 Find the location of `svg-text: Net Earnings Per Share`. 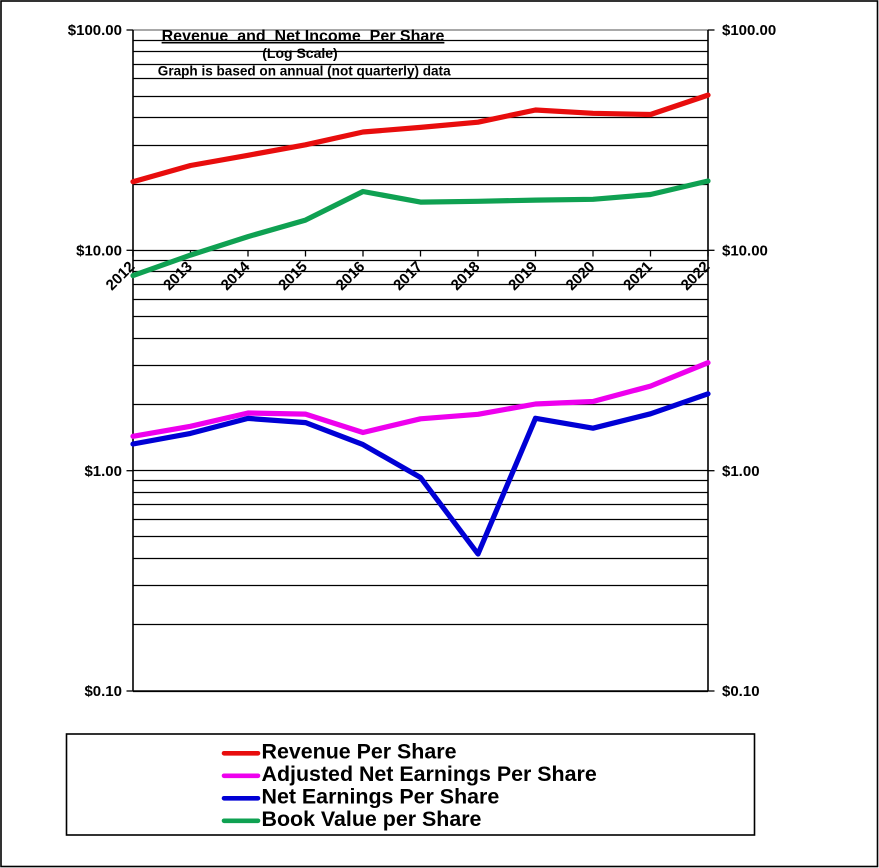

svg-text: Net Earnings Per Share is located at coordinates (381, 797).